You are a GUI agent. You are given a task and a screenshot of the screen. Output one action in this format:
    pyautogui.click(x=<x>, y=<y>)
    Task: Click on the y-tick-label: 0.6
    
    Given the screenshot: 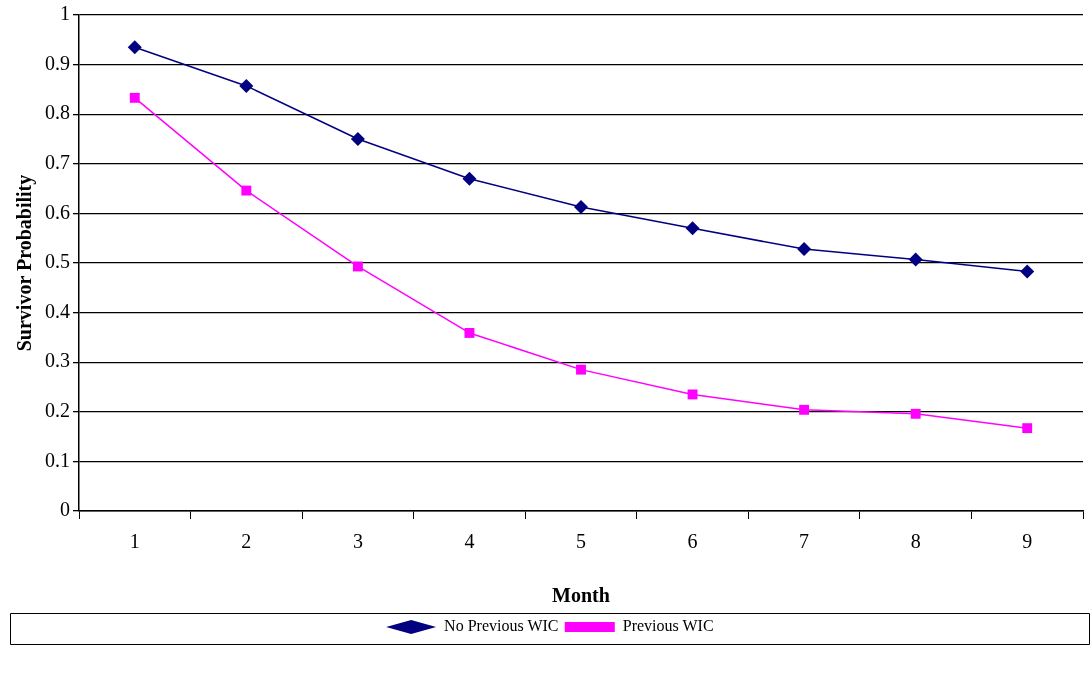 What is the action you would take?
    pyautogui.click(x=57, y=211)
    